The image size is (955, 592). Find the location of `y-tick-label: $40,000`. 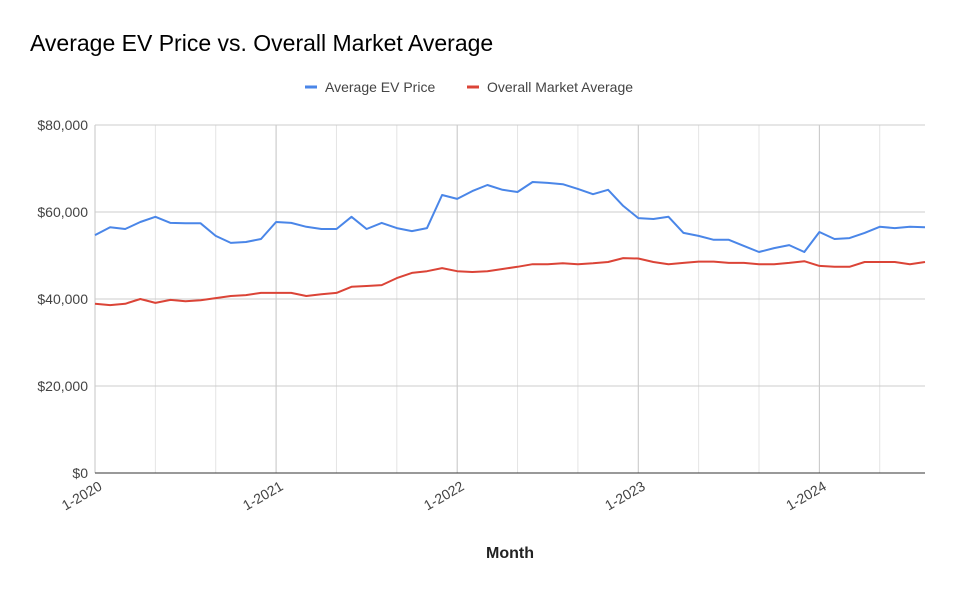

y-tick-label: $40,000 is located at coordinates (62, 299).